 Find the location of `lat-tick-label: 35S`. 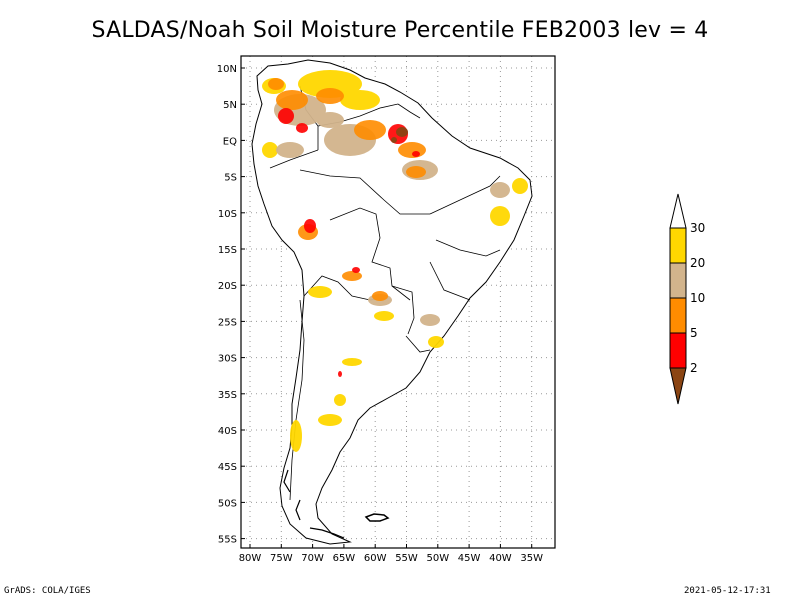

lat-tick-label: 35S is located at coordinates (227, 395).